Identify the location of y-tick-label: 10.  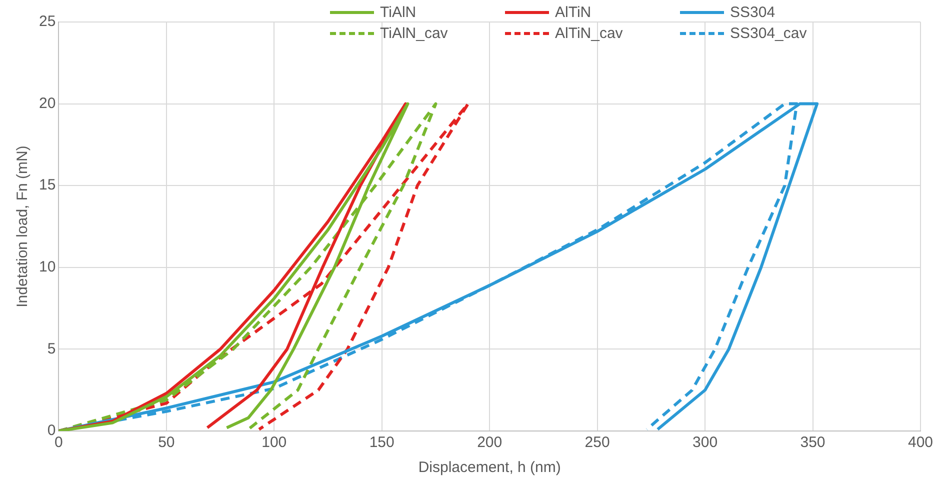
(47, 267).